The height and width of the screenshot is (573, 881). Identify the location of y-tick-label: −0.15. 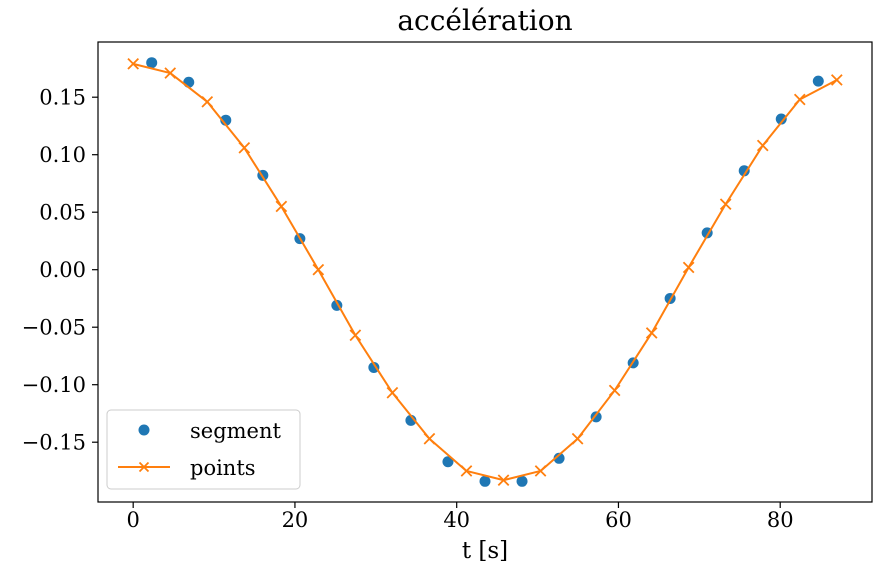
(54, 443).